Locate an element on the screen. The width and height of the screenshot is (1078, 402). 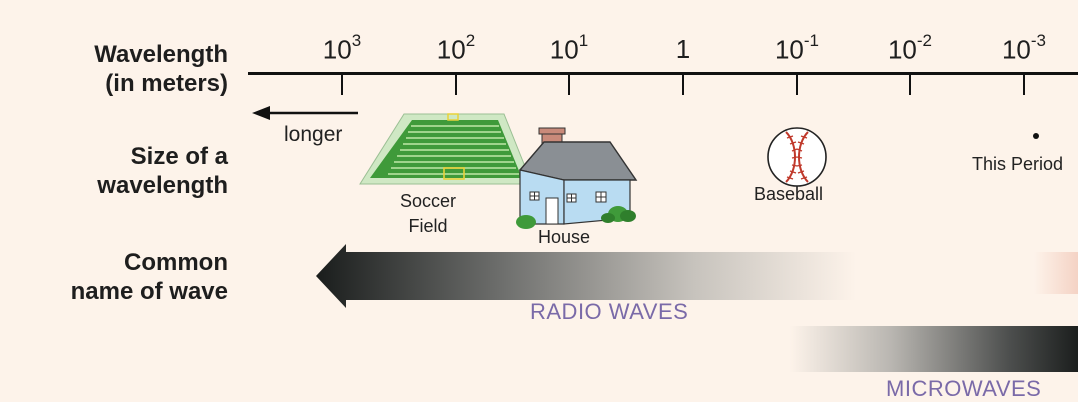
longer-arrow-icon is located at coordinates (305, 113).